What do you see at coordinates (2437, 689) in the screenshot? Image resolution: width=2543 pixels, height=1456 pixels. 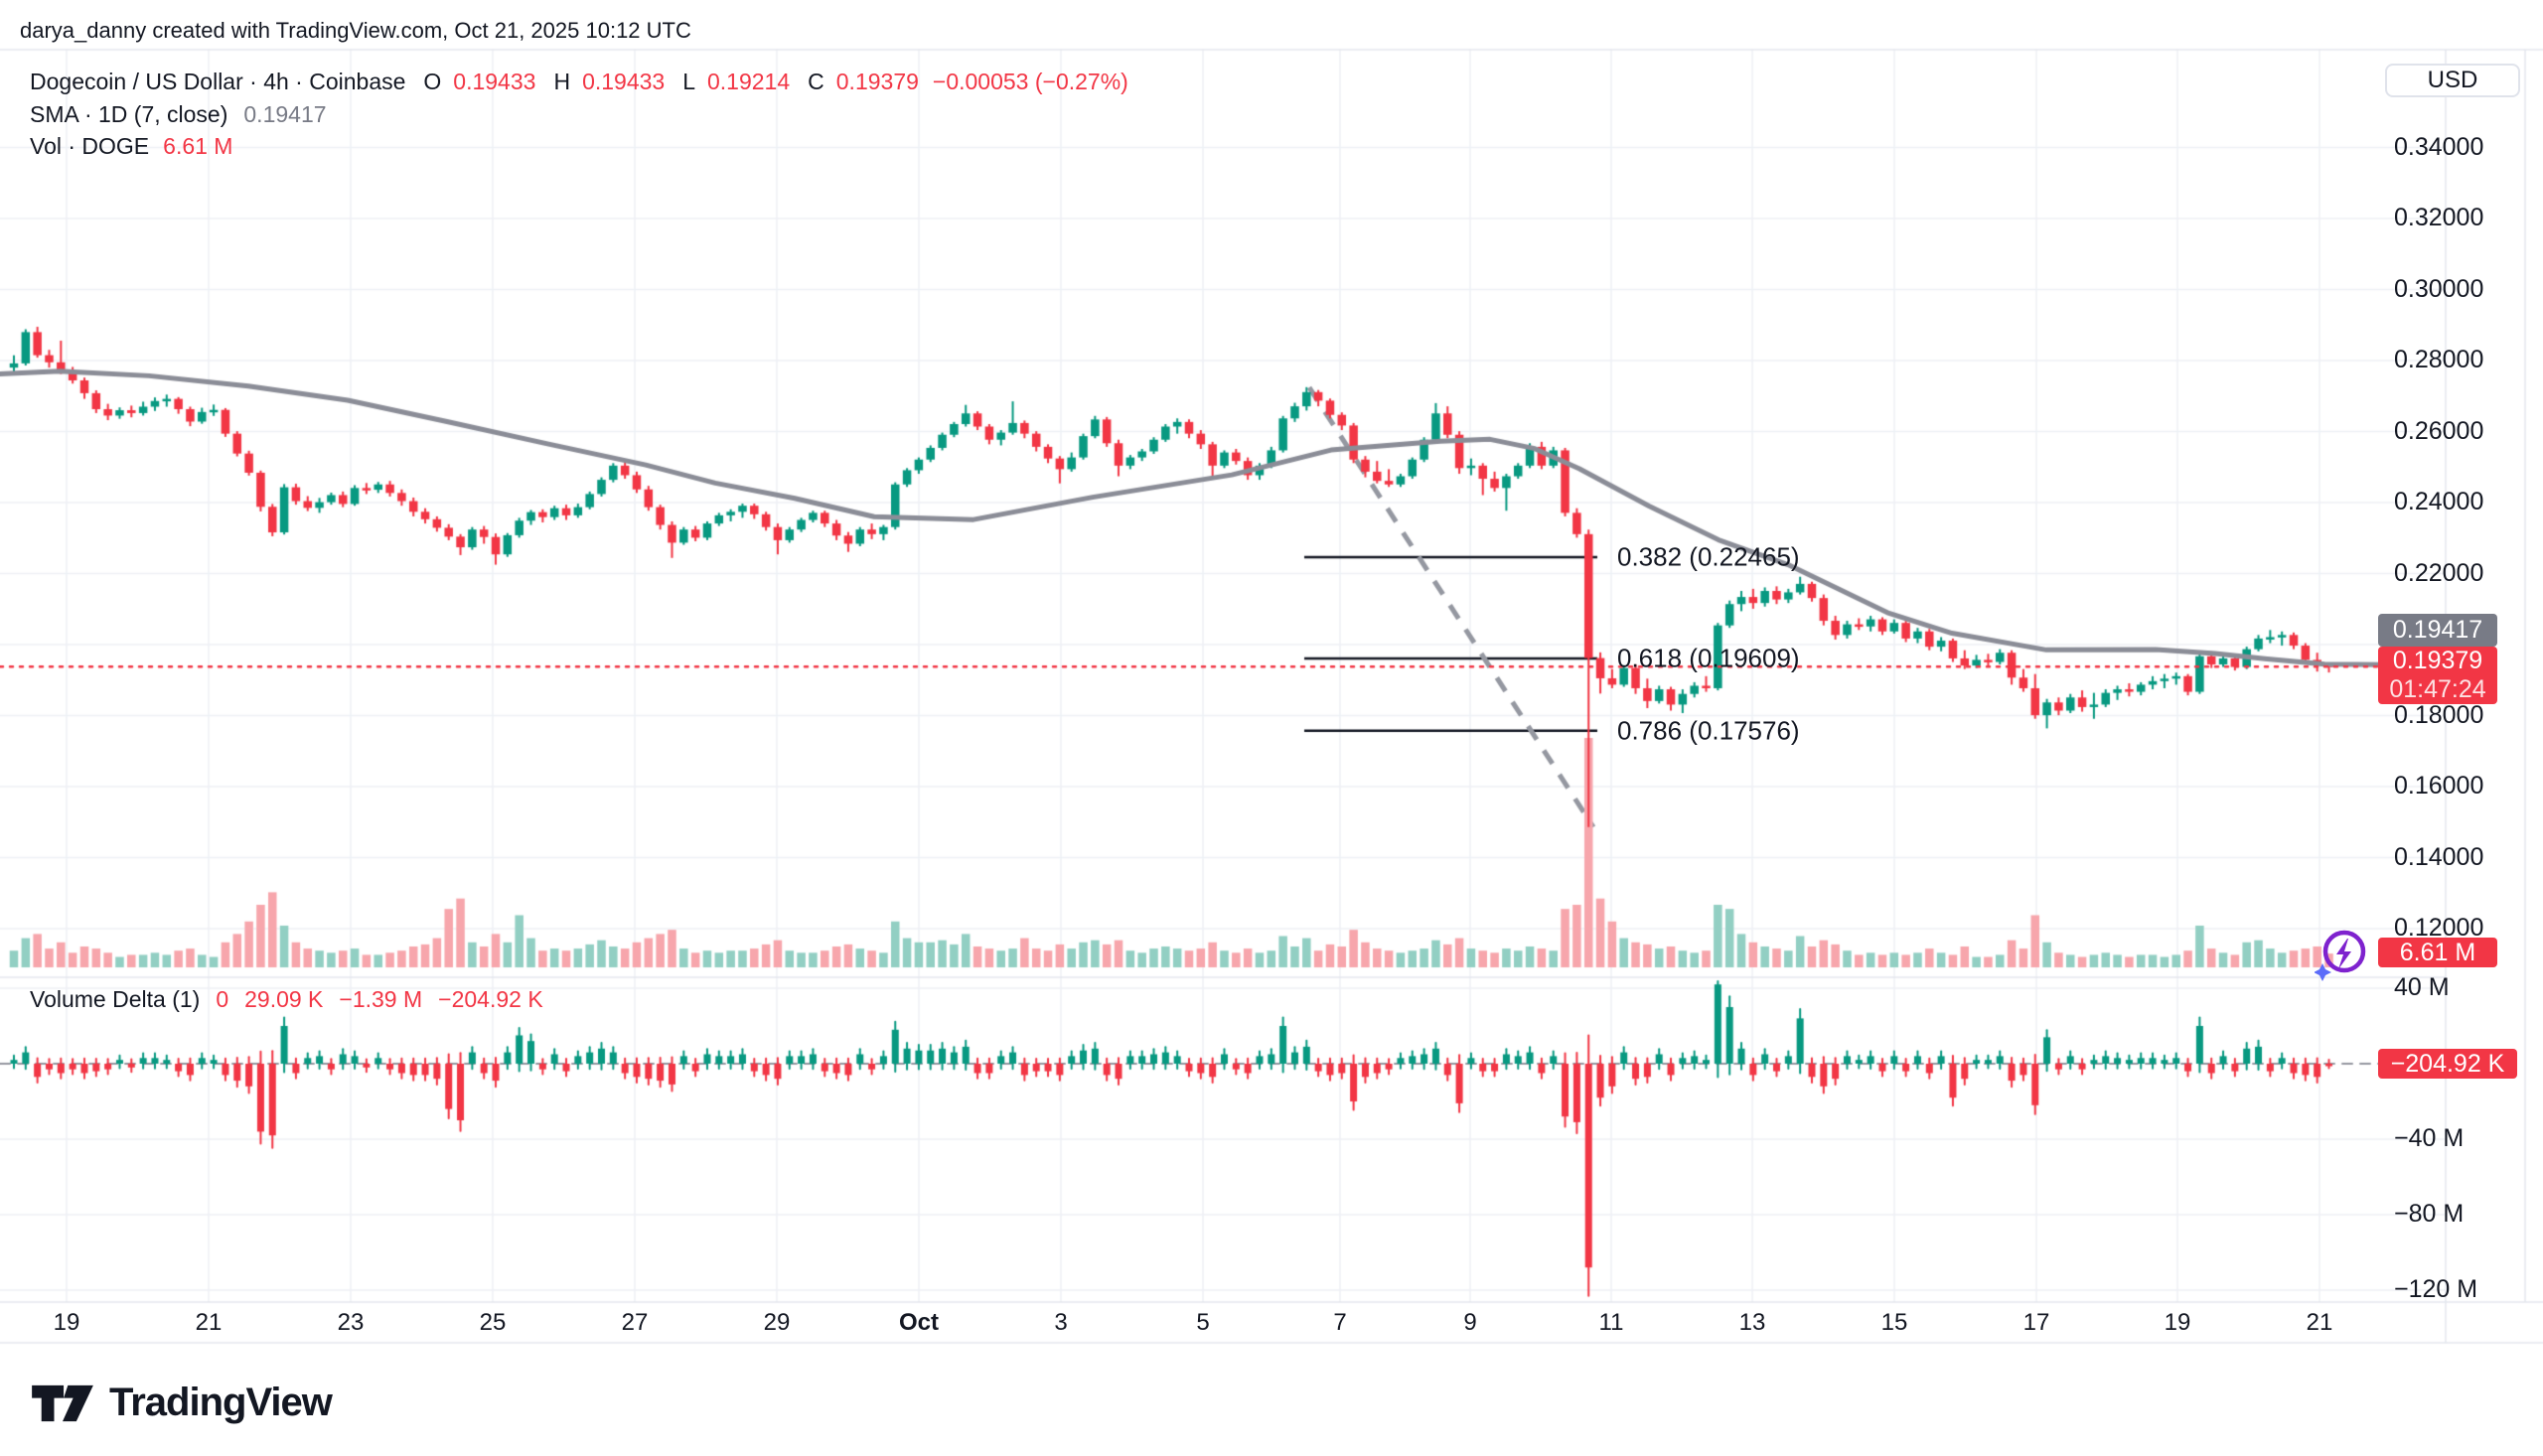 I see `bar-countdown: 01:47:24` at bounding box center [2437, 689].